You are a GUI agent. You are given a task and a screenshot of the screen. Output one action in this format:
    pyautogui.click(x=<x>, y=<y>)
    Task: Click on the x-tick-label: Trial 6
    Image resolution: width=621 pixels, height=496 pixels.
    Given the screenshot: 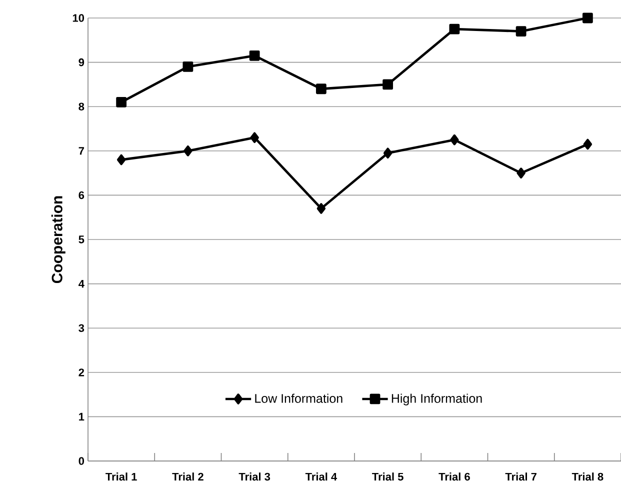 What is the action you would take?
    pyautogui.click(x=454, y=476)
    